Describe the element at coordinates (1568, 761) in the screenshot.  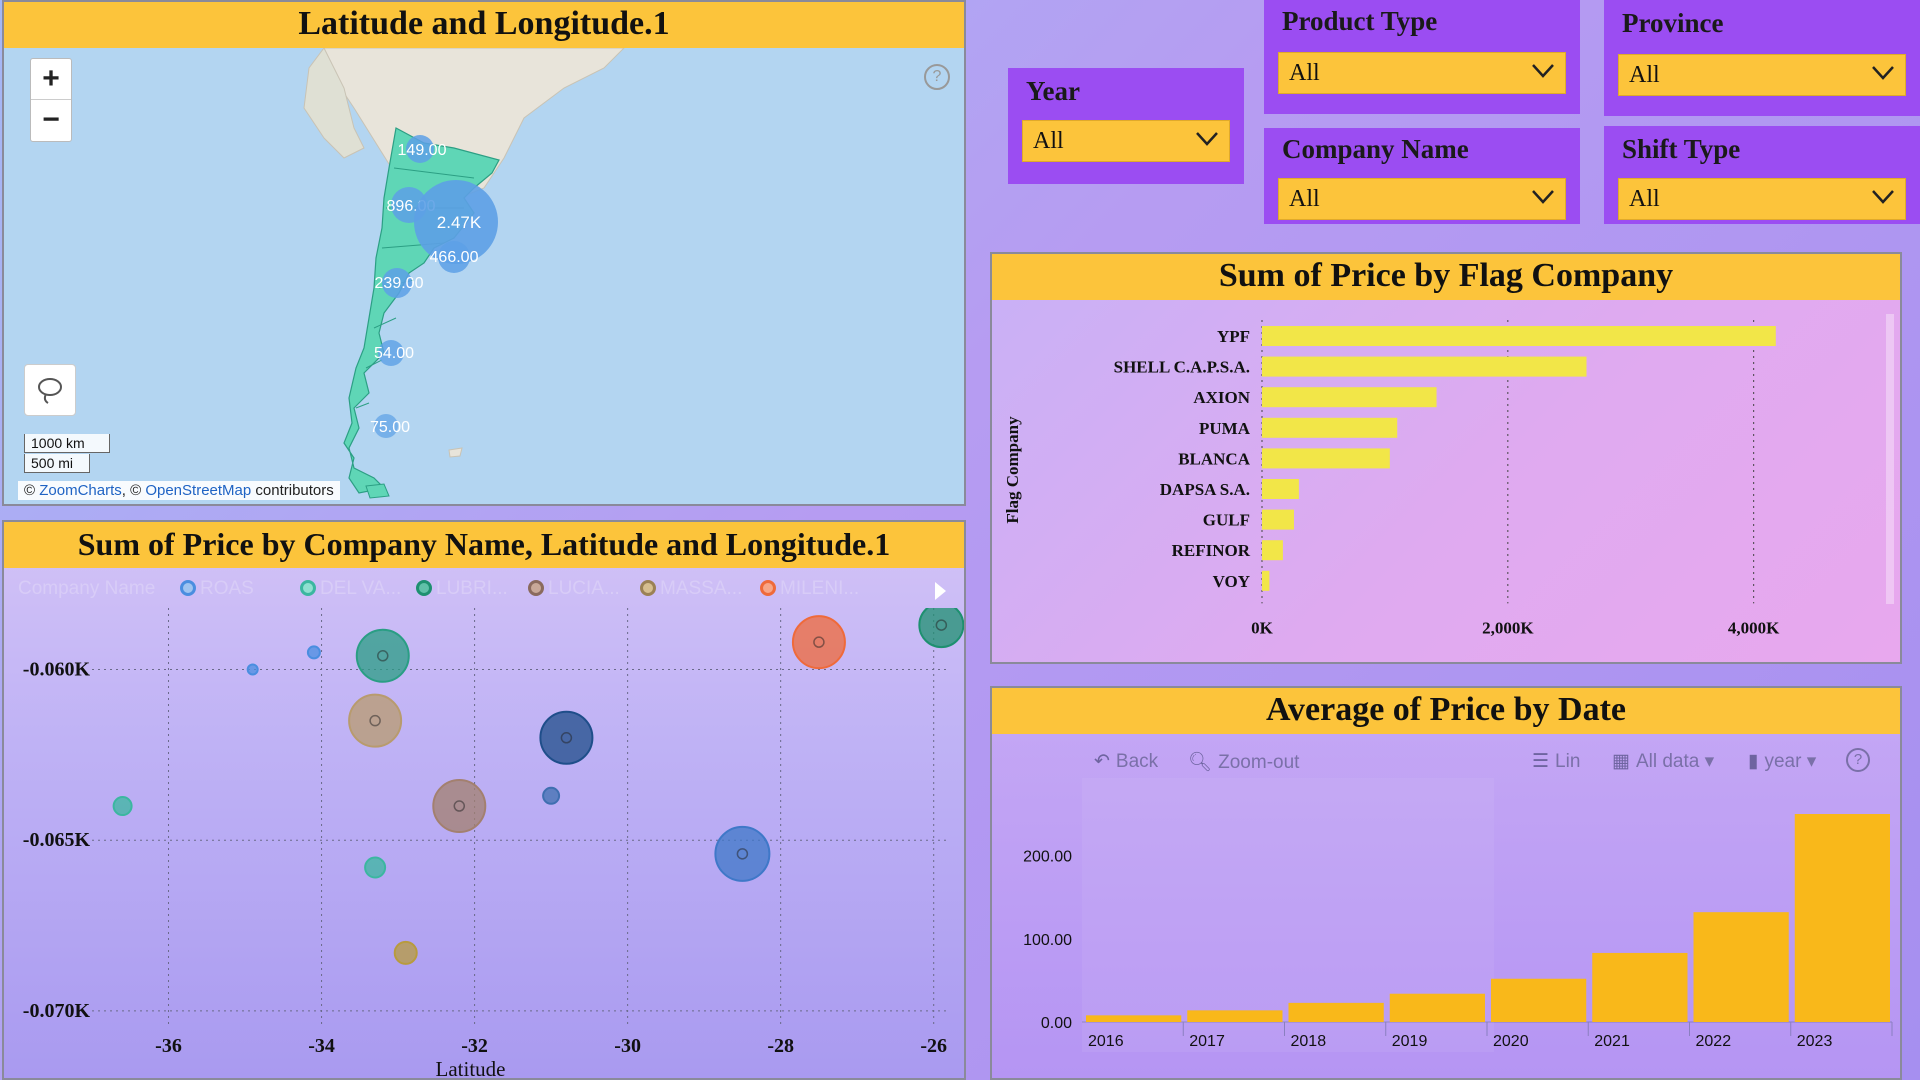
I see `lin-label: Lin` at that location.